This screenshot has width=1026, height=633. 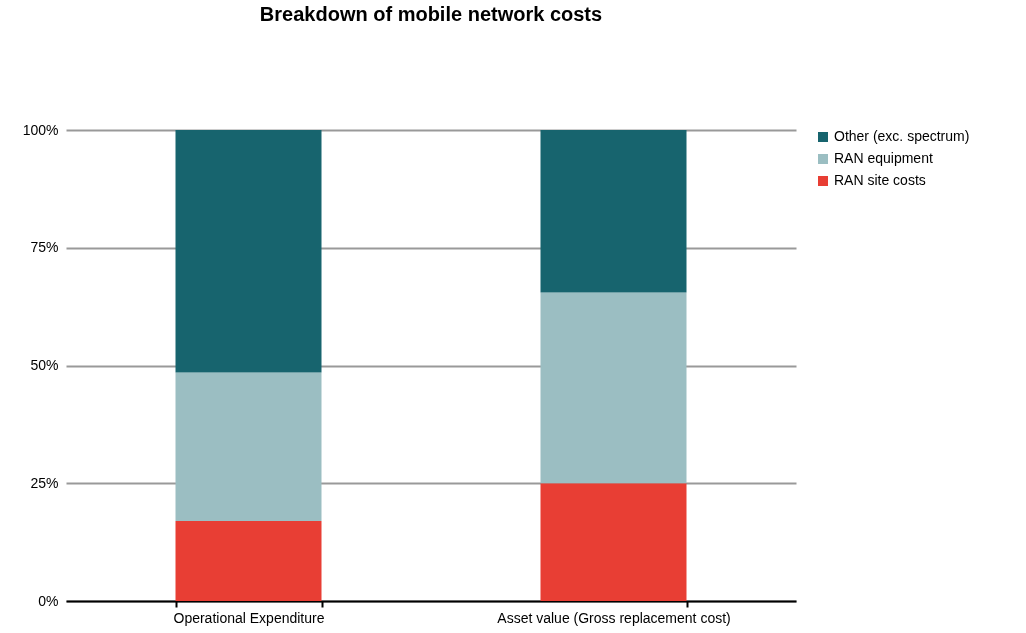 I want to click on y-tick-label: 75%, so click(x=44, y=247).